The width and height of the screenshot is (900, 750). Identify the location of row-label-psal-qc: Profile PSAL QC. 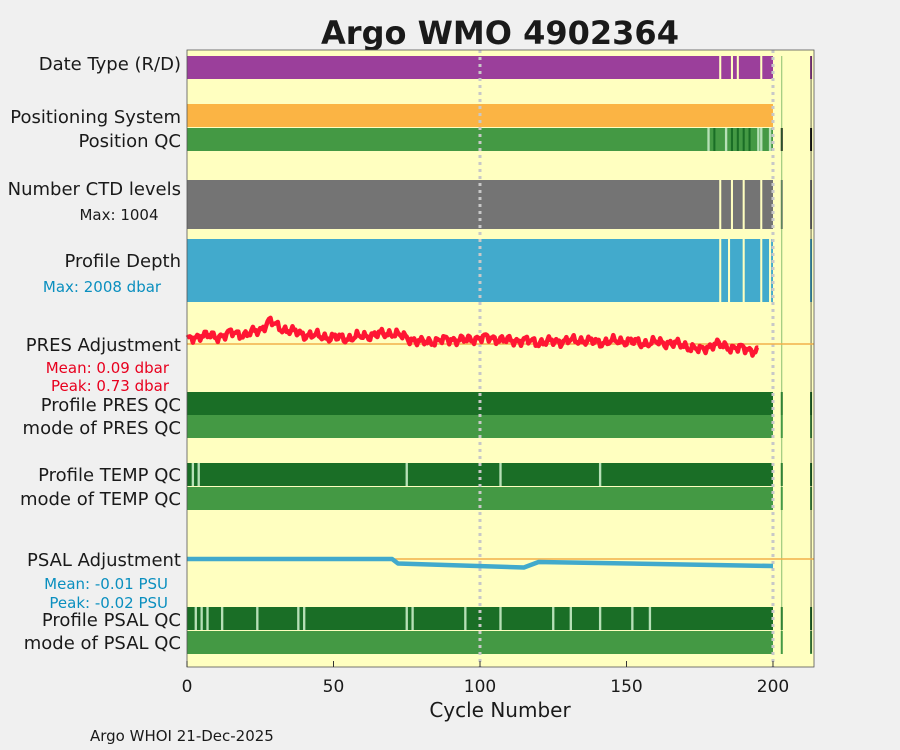
(111, 620).